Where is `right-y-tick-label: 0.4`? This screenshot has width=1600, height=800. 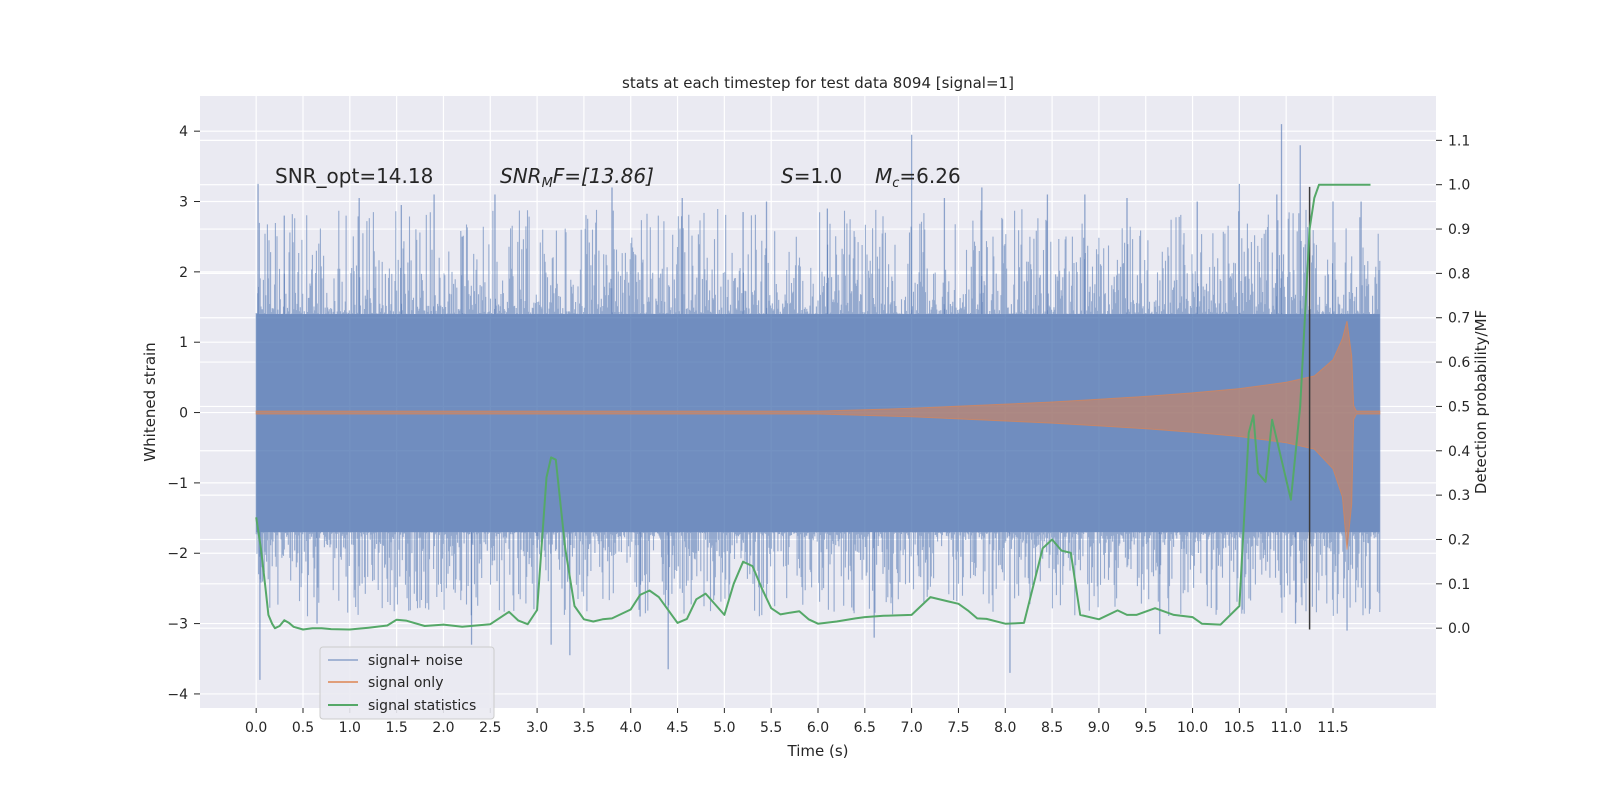 right-y-tick-label: 0.4 is located at coordinates (1459, 452).